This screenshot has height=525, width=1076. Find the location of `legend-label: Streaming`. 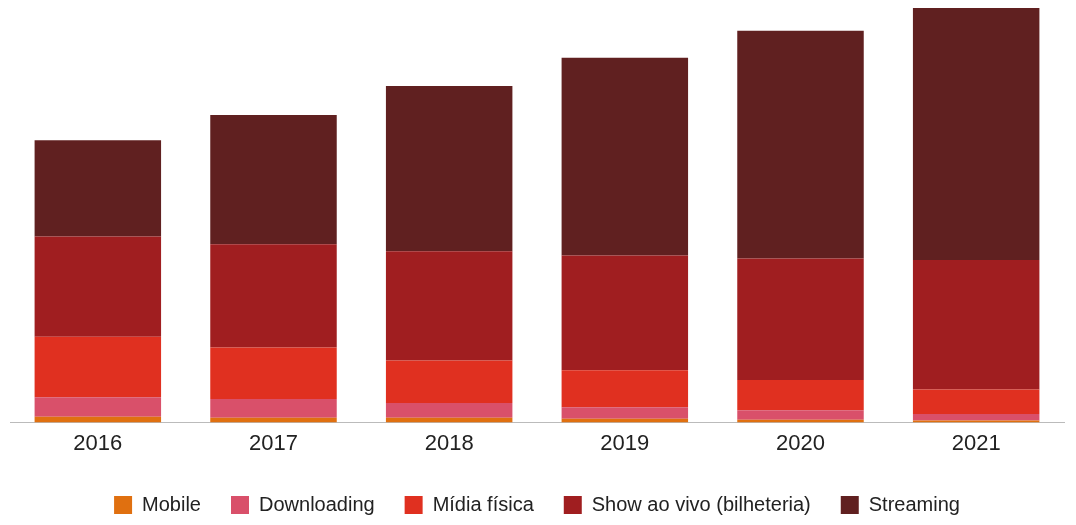

legend-label: Streaming is located at coordinates (914, 503).